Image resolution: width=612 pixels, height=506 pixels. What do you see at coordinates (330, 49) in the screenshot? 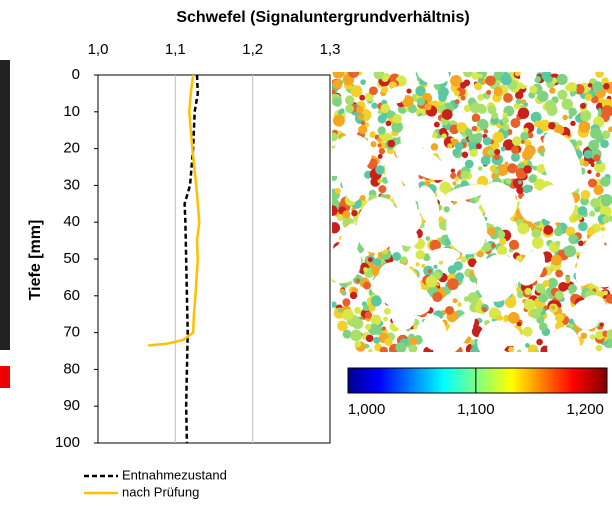
I see `x-tick-label: 1,3` at bounding box center [330, 49].